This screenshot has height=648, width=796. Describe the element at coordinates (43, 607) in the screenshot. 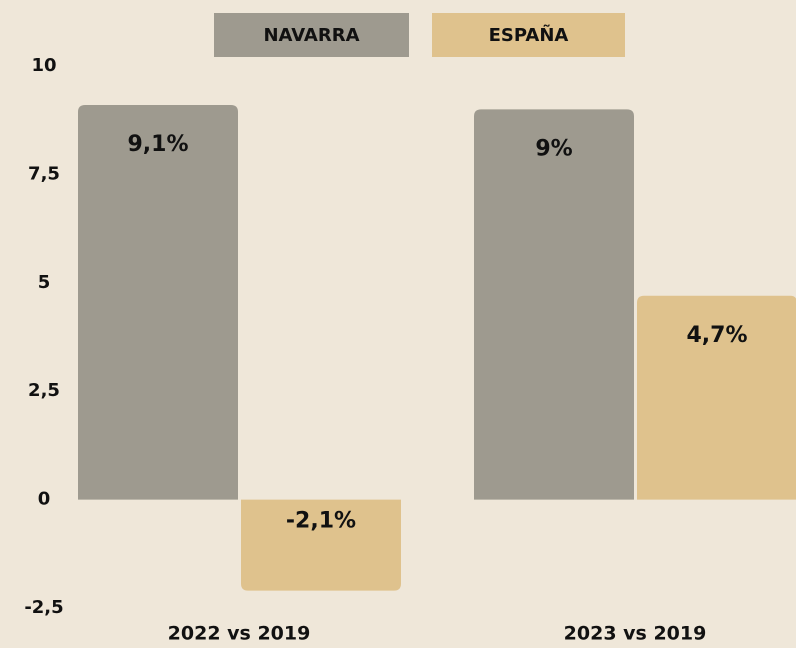

I see `y-tick-label: -2,5` at that location.